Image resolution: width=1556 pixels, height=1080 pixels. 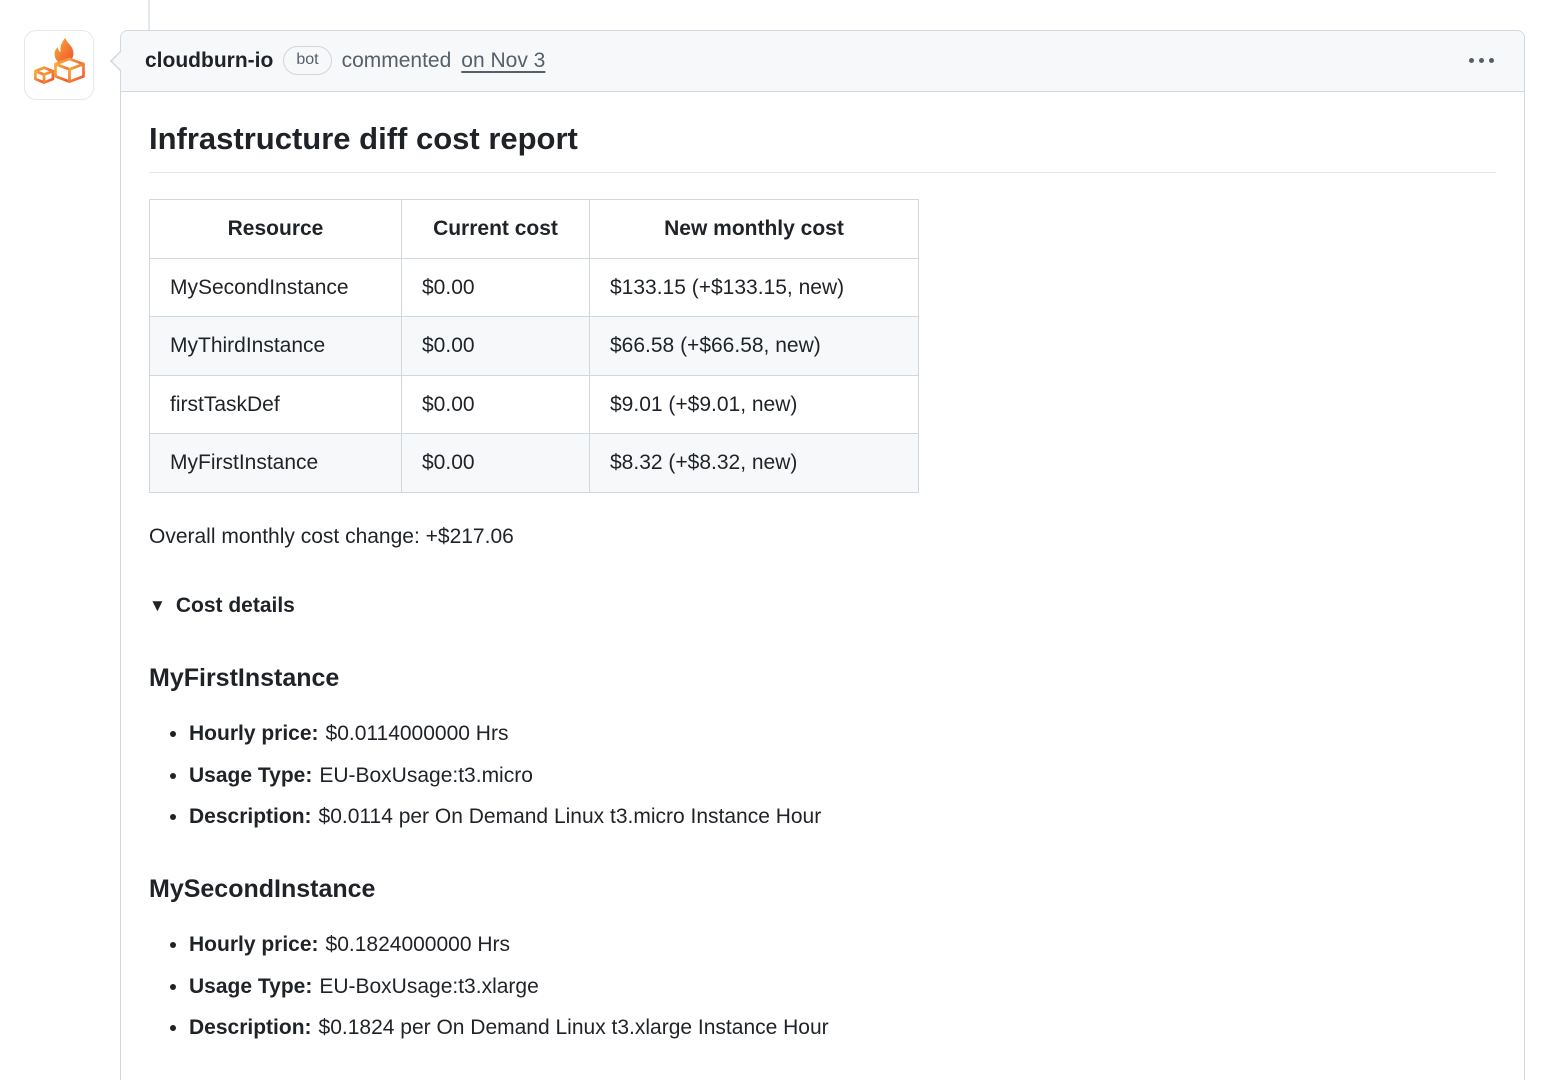 I want to click on cell-new-monthly-cost: $66.58 (+$66.58, new), so click(x=754, y=346).